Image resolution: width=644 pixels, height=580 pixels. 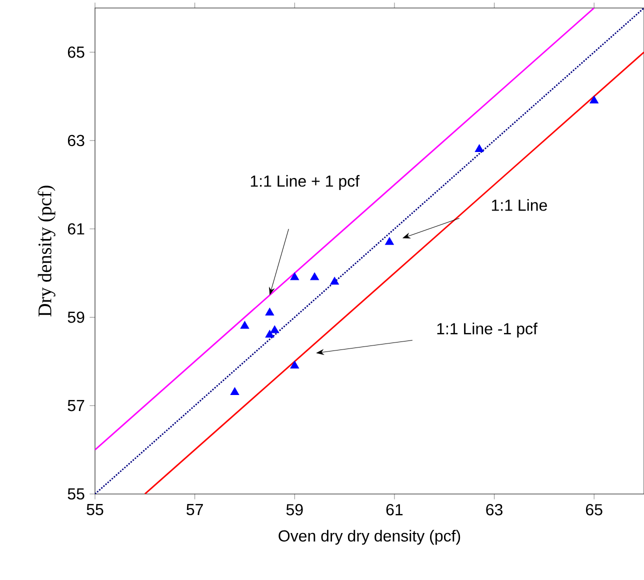 I want to click on y-tick-label: 65, so click(x=76, y=52).